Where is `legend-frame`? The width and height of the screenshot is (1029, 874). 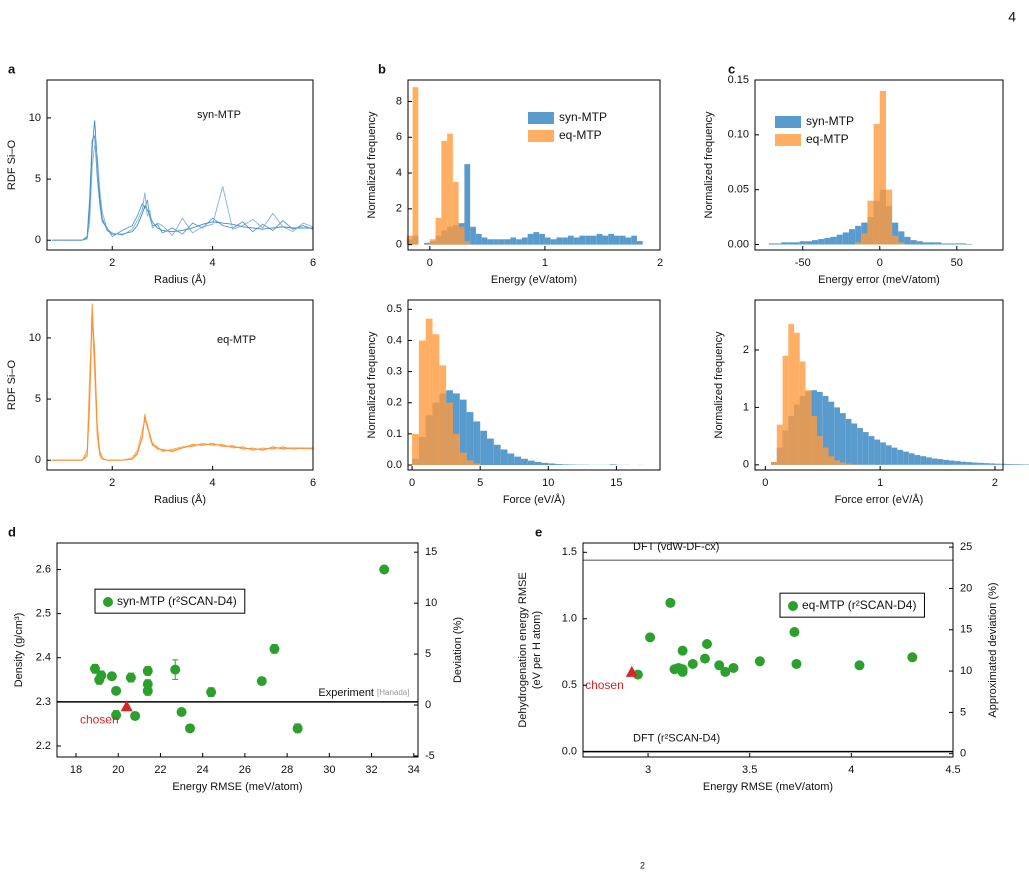
legend-frame is located at coordinates (852, 605).